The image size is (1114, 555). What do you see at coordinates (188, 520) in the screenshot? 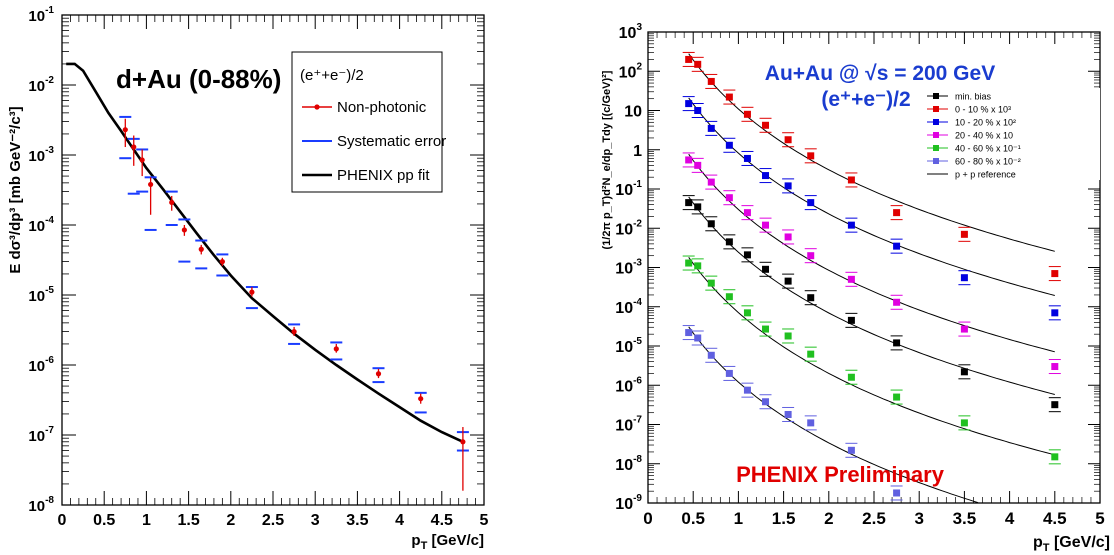
I see `left-x-tick-label: 1.5` at bounding box center [188, 520].